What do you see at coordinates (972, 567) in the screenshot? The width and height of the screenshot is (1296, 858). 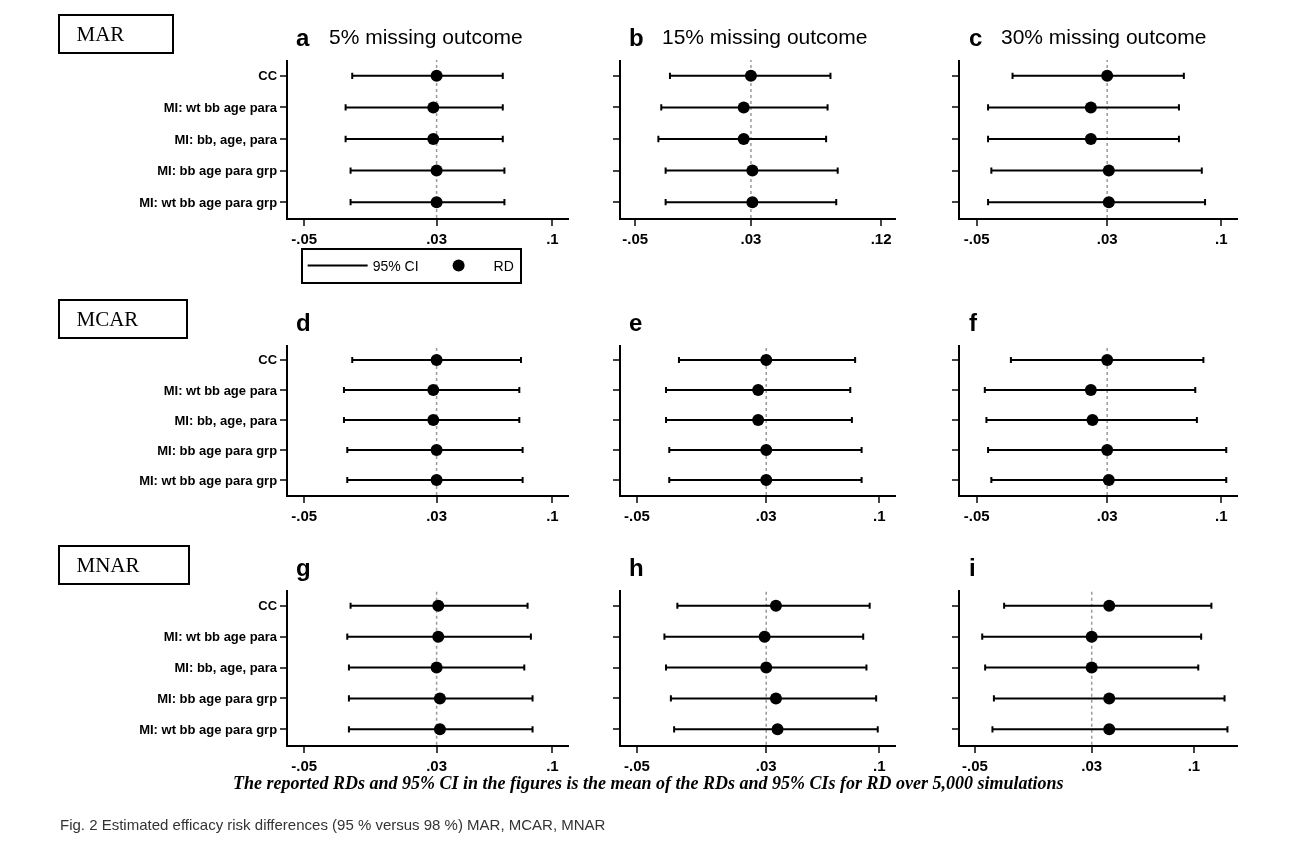 I see `text: i` at bounding box center [972, 567].